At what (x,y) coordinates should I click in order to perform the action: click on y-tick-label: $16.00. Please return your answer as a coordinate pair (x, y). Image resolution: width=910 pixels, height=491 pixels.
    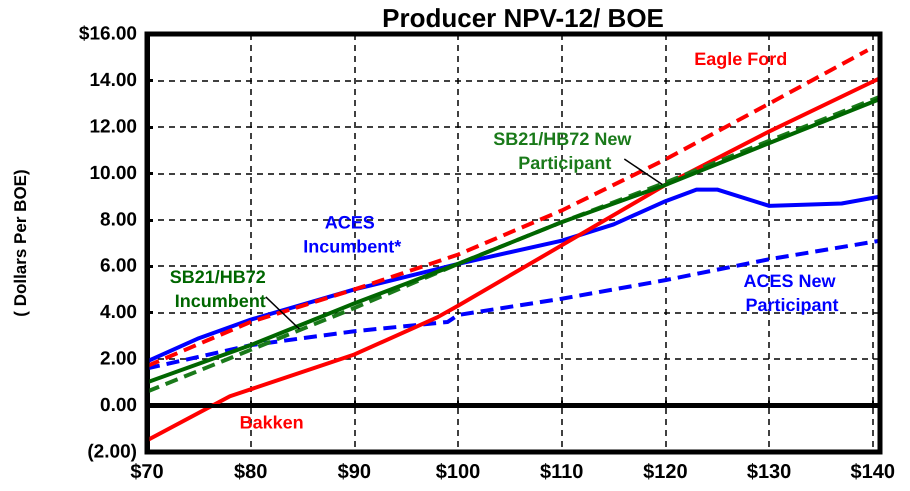
    Looking at the image, I should click on (107, 34).